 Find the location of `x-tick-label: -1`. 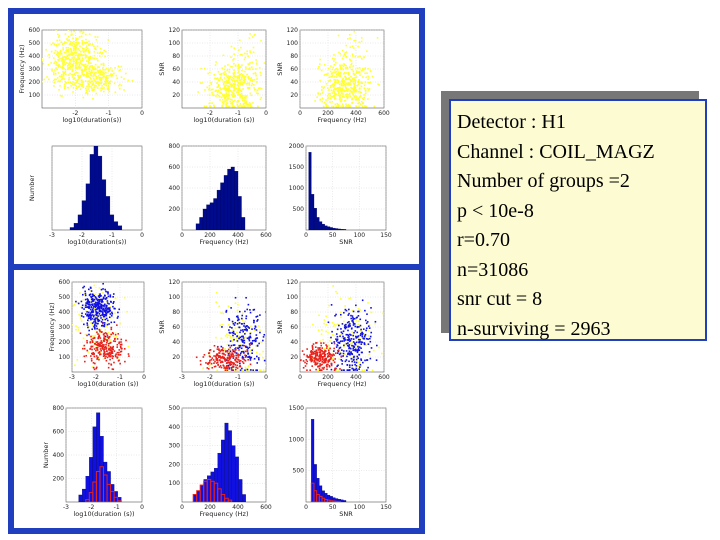

x-tick-label: -1 is located at coordinates (120, 377).